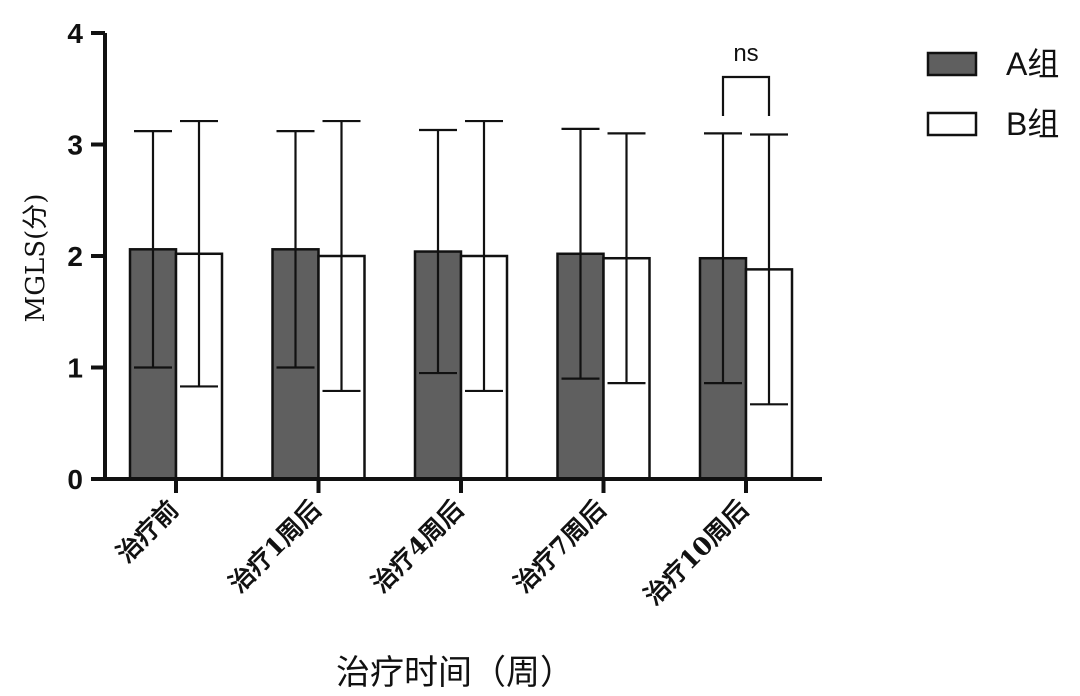  What do you see at coordinates (696, 553) in the screenshot?
I see `x-category-label: 治疗10周后` at bounding box center [696, 553].